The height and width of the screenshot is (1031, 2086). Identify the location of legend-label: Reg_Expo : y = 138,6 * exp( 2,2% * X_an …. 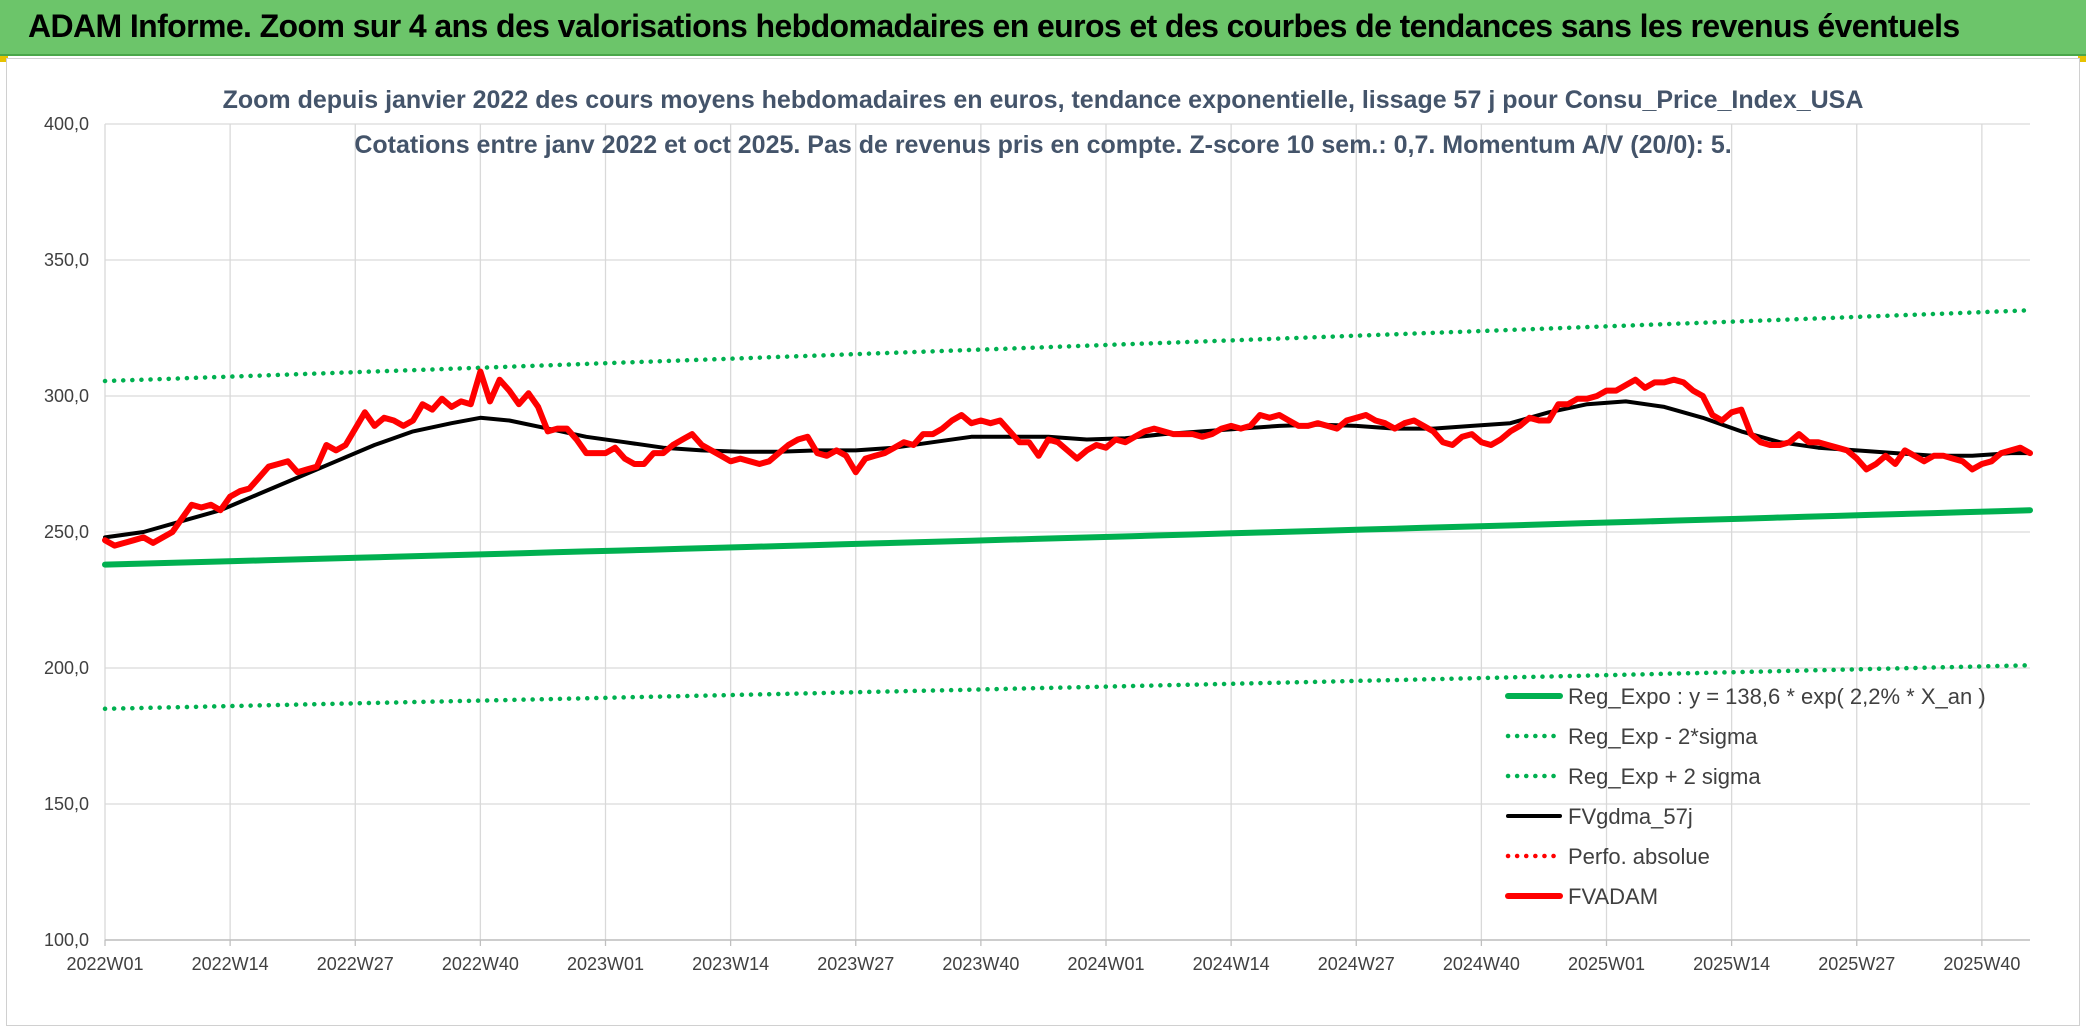
(1777, 696).